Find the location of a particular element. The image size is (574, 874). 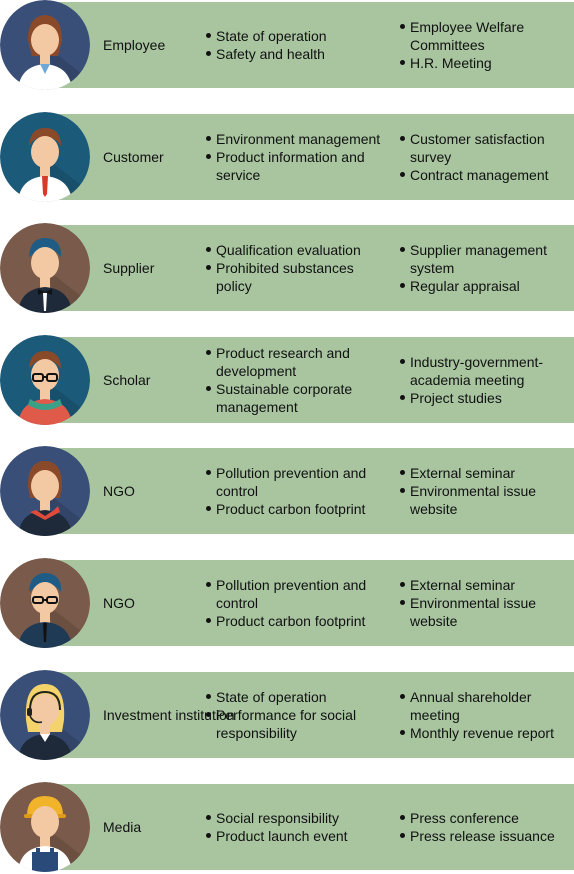

communication-channels: Employee Welfare Committees H.R. Meeting is located at coordinates (483, 45).